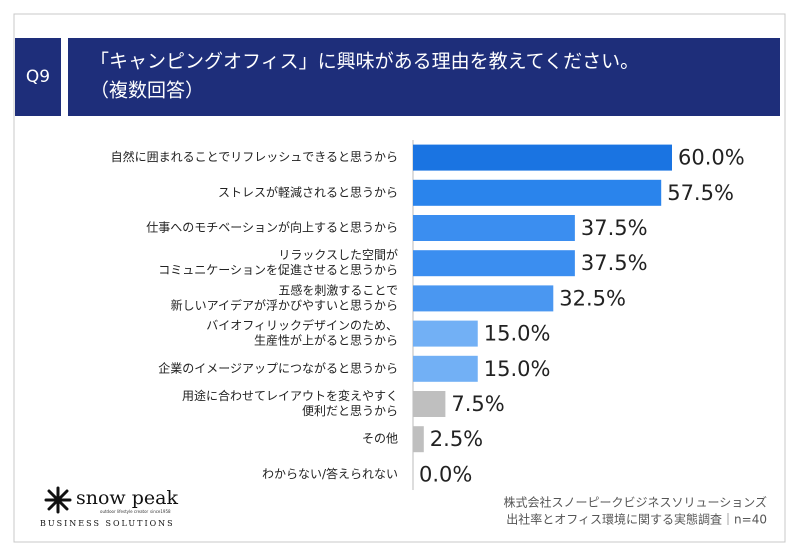 This screenshot has width=800, height=554. I want to click on logo-division: BUSINESS SOLUTIONS, so click(107, 523).